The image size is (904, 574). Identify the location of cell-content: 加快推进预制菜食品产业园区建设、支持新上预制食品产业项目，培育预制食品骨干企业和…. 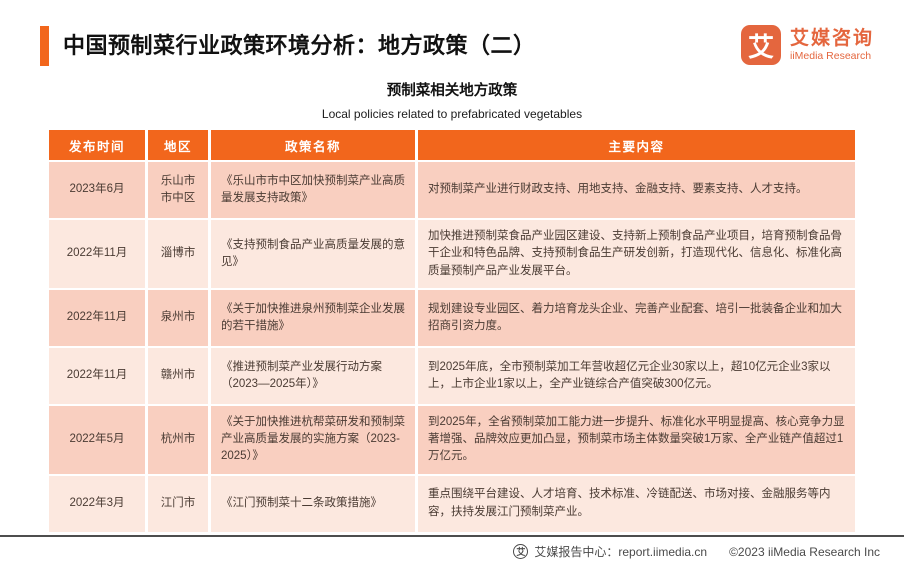
(636, 254).